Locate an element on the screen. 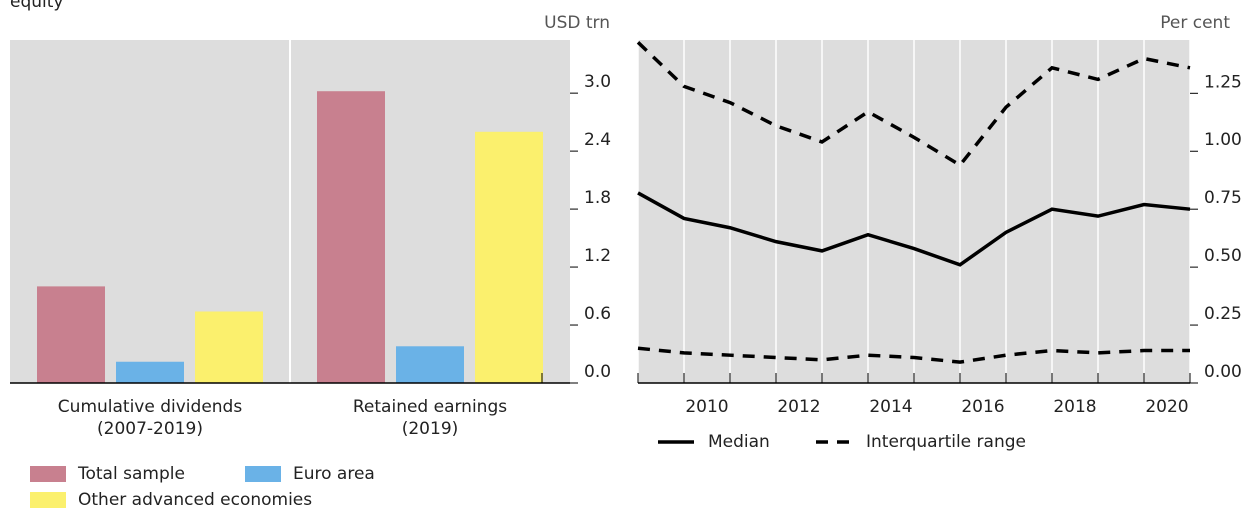 The image size is (1243, 510). x-tick-label: Cumulative dividends is located at coordinates (150, 407).